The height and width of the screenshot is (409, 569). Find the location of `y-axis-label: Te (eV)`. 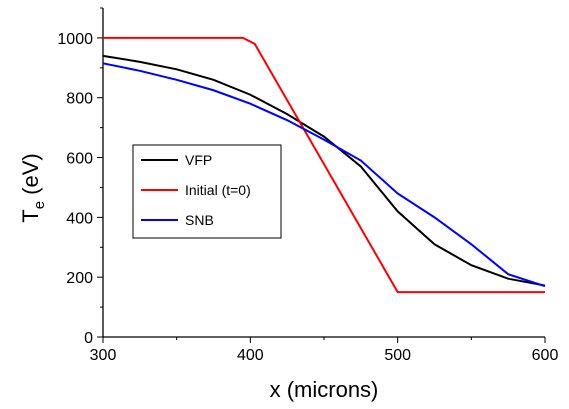

y-axis-label: Te (eV) is located at coordinates (33, 187).